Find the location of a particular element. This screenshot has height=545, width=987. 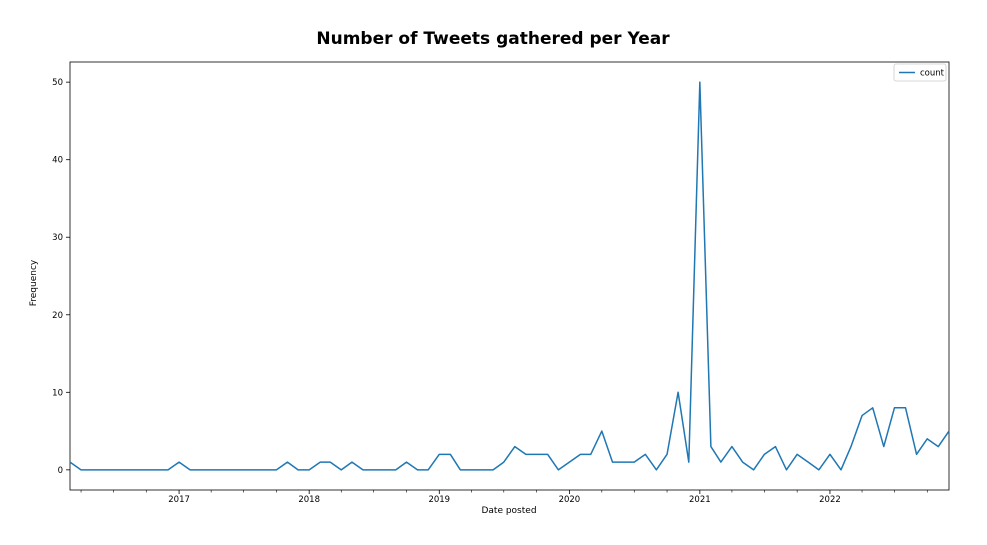

x-tick-label: 2022 is located at coordinates (830, 500).